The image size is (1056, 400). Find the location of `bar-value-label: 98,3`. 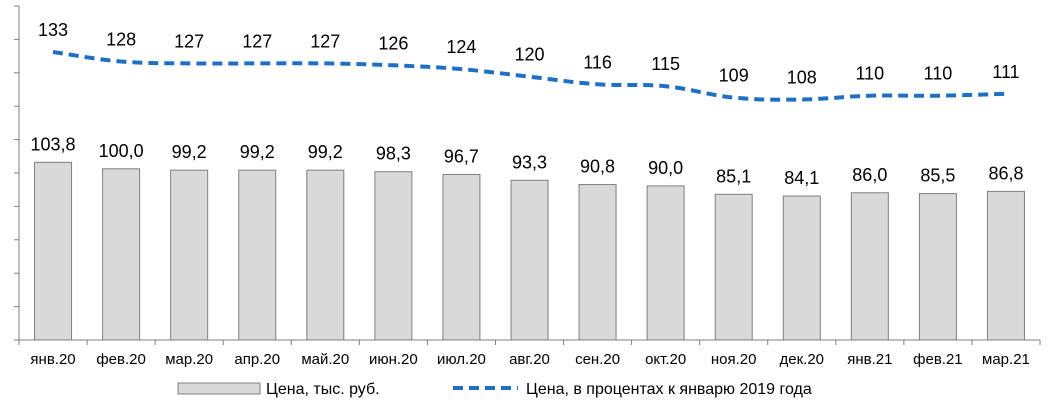

bar-value-label: 98,3 is located at coordinates (393, 154).